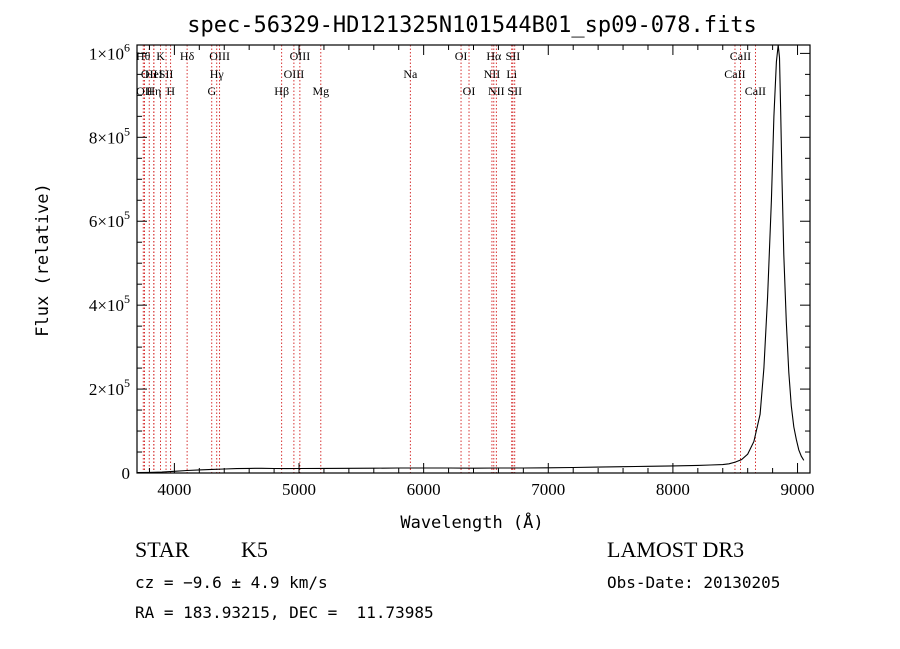 Image resolution: width=900 pixels, height=649 pixels. I want to click on spectral-line-label: G, so click(211, 91).